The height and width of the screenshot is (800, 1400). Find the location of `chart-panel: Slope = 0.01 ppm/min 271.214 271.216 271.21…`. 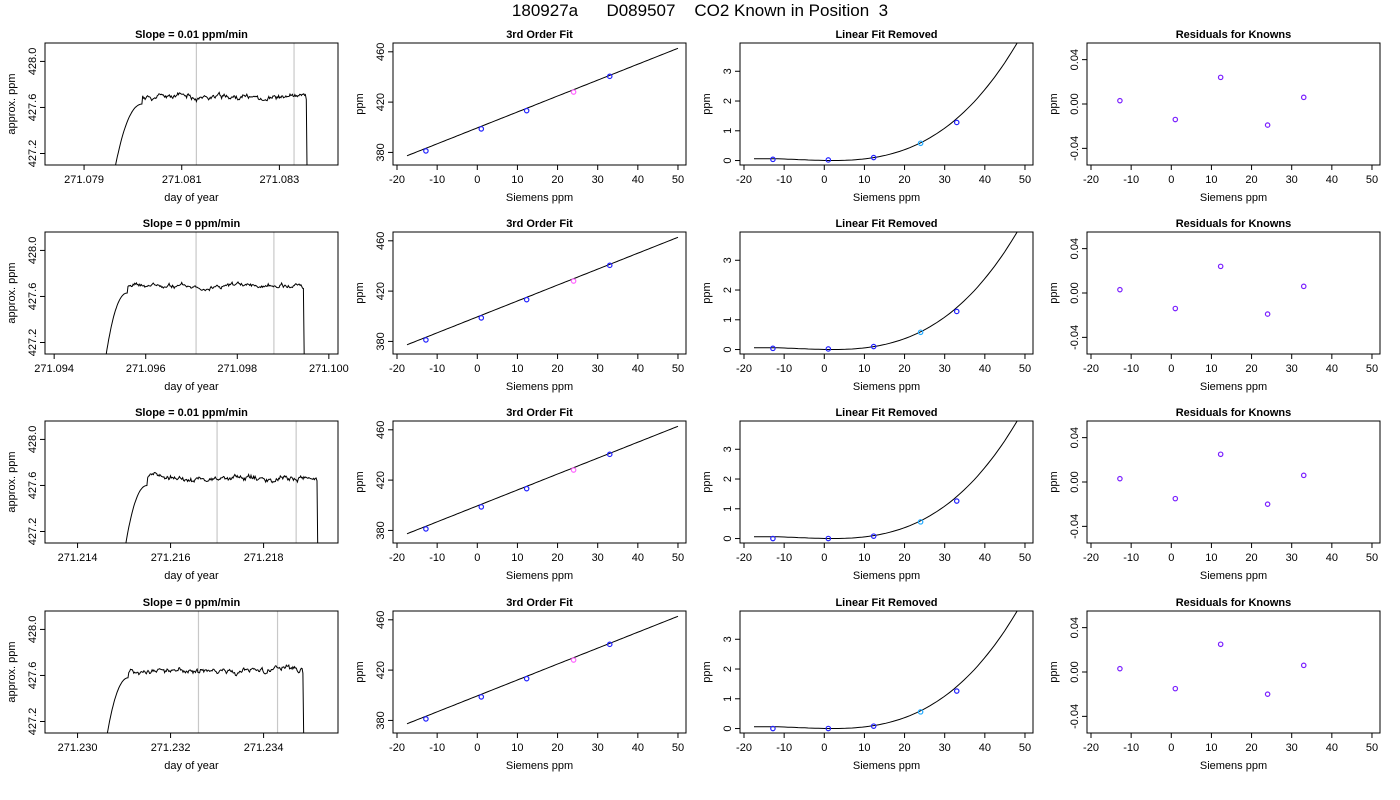

chart-panel: Slope = 0.01 ppm/min 271.214 271.216 271.21… is located at coordinates (172, 494).